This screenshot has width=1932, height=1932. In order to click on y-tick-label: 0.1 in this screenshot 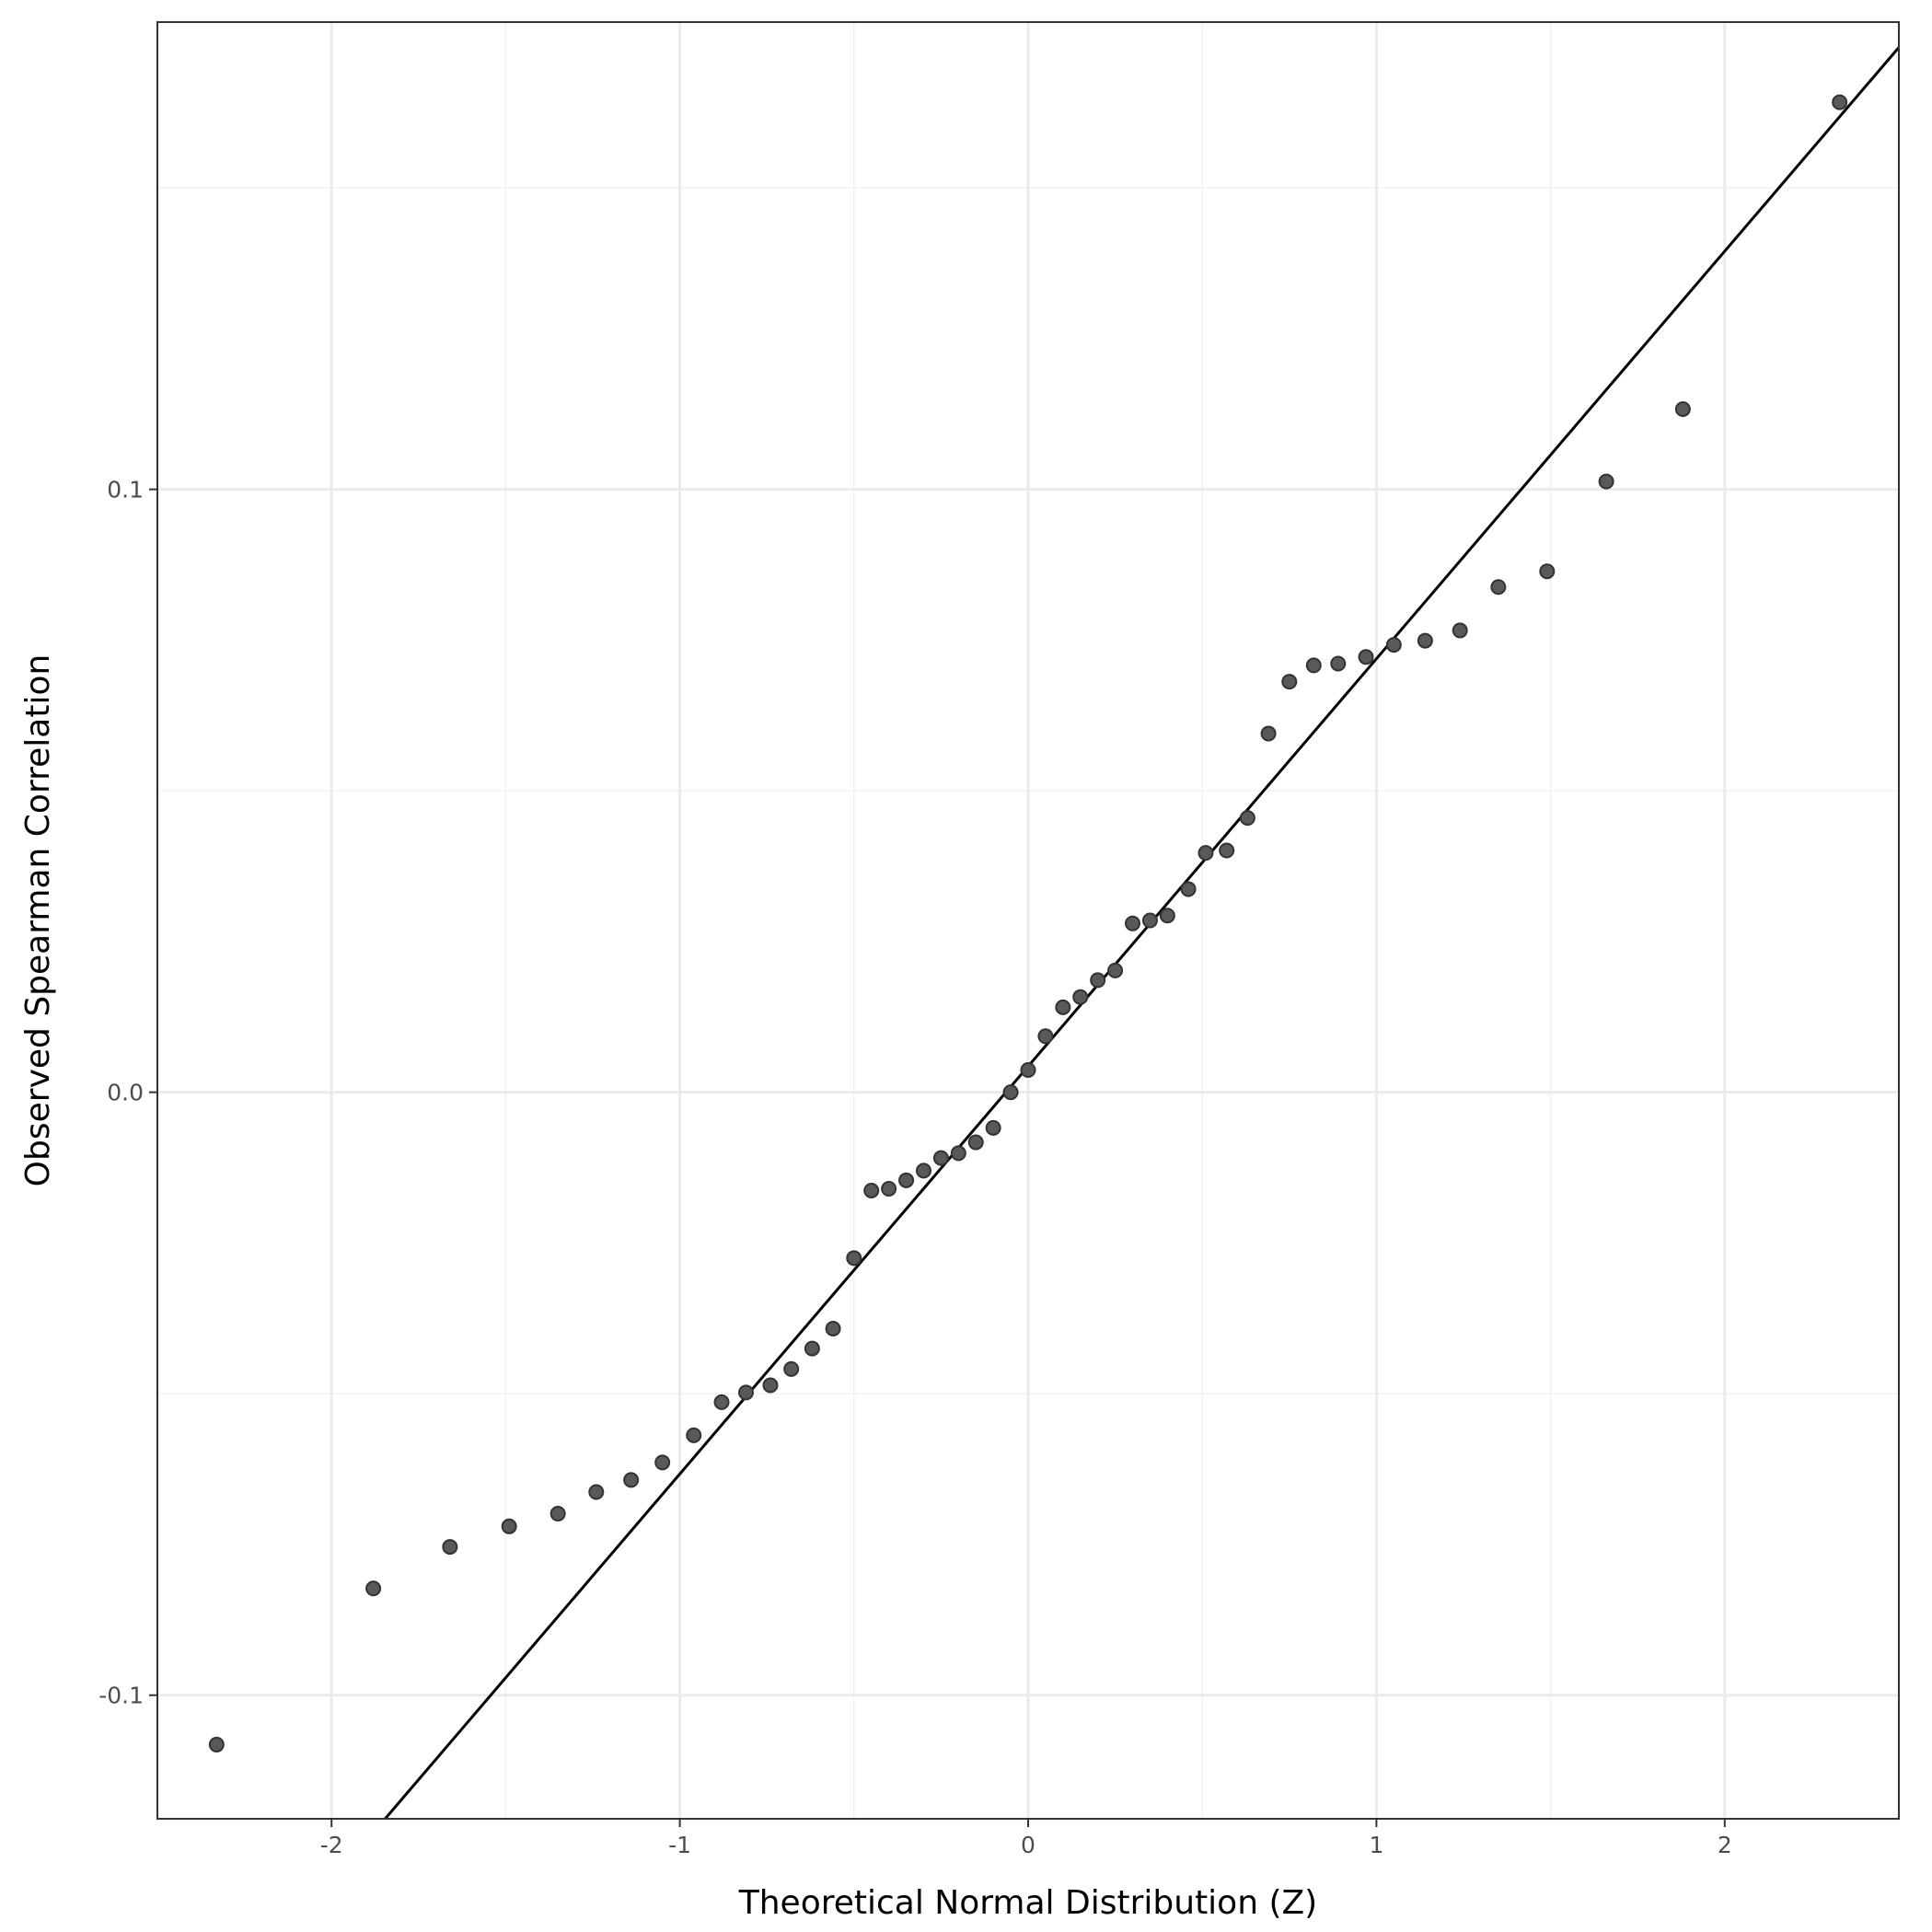, I will do `click(126, 490)`.